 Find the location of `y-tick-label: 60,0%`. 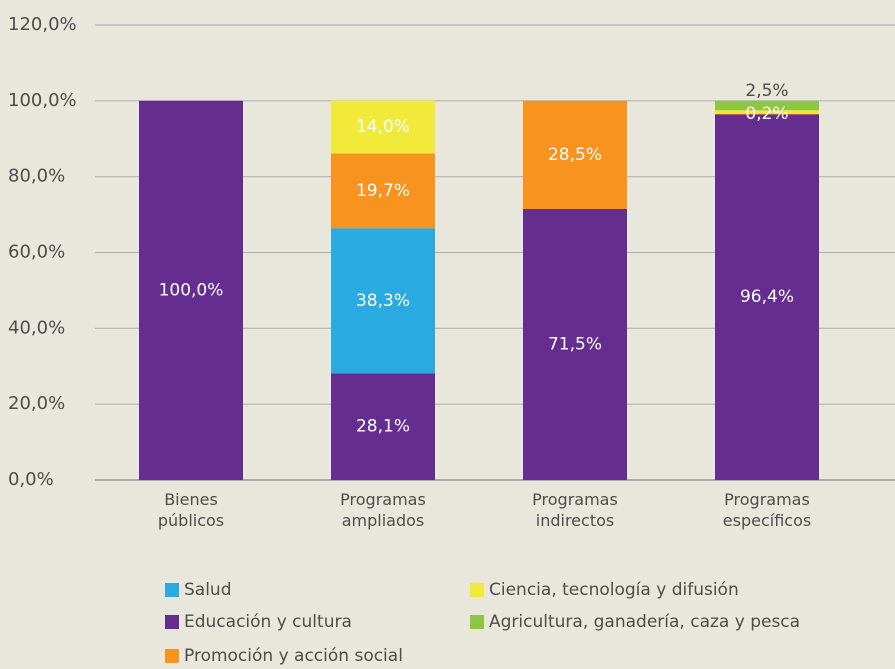

y-tick-label: 60,0% is located at coordinates (36, 252).